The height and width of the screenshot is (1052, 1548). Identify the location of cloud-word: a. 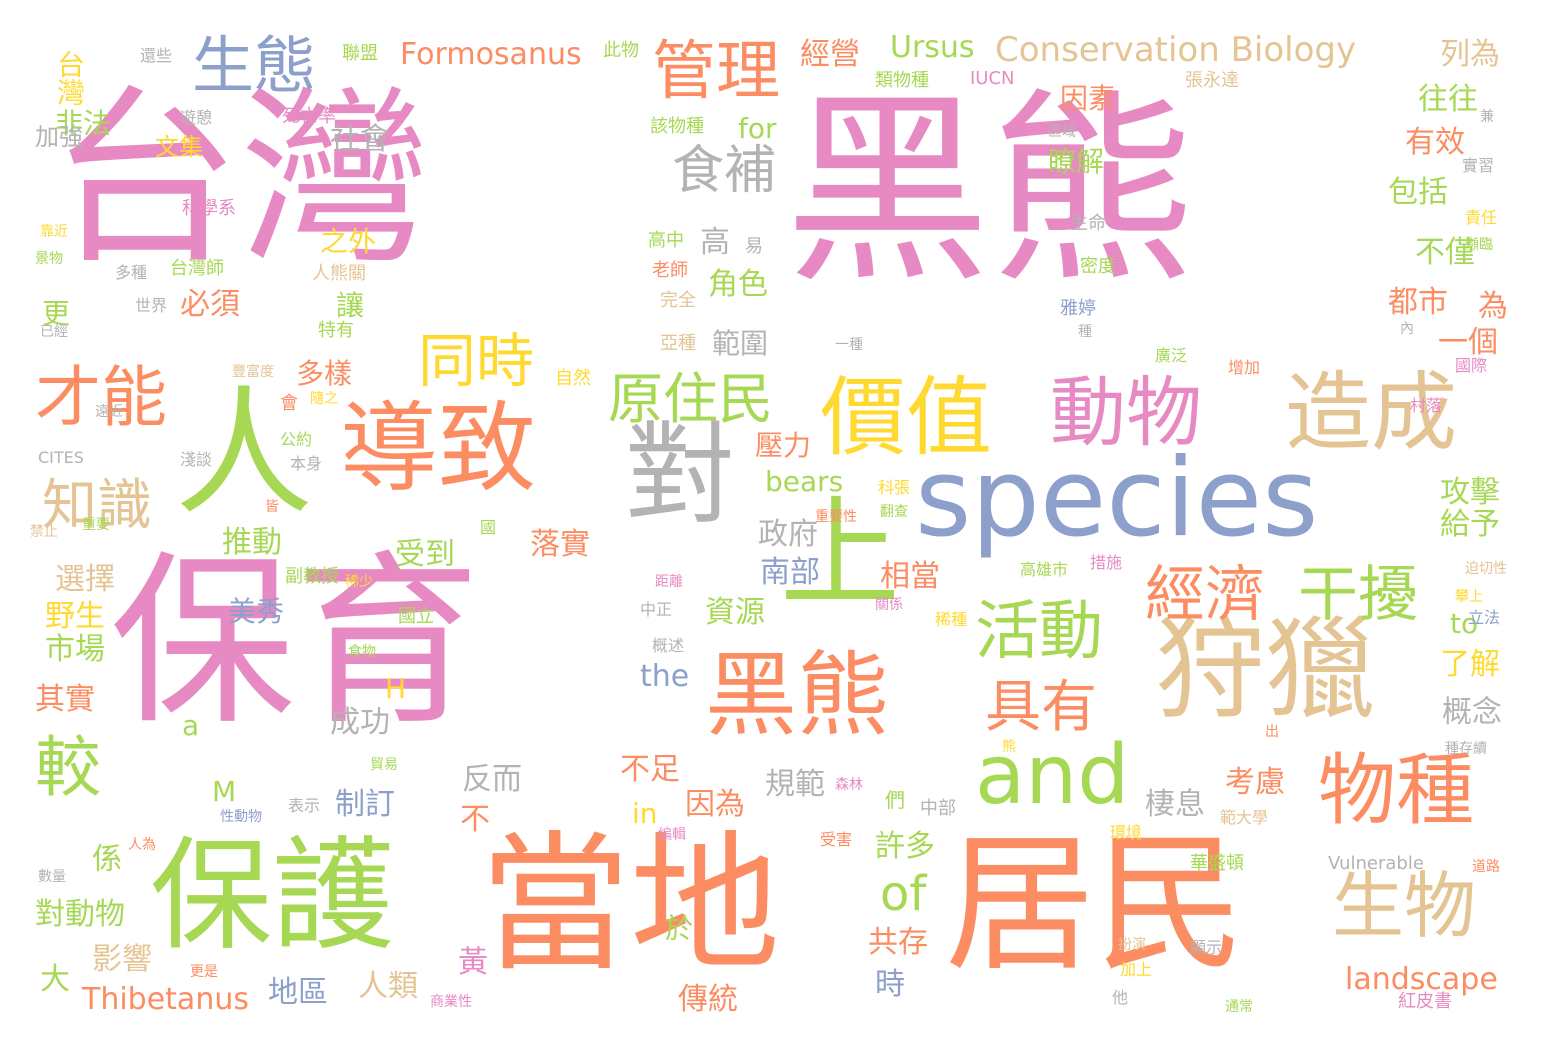
(191, 725).